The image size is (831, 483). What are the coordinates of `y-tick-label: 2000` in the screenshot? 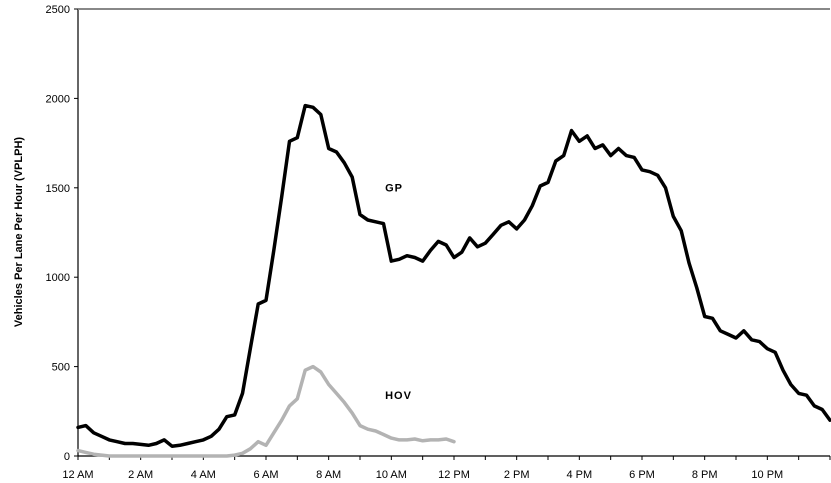 It's located at (58, 99).